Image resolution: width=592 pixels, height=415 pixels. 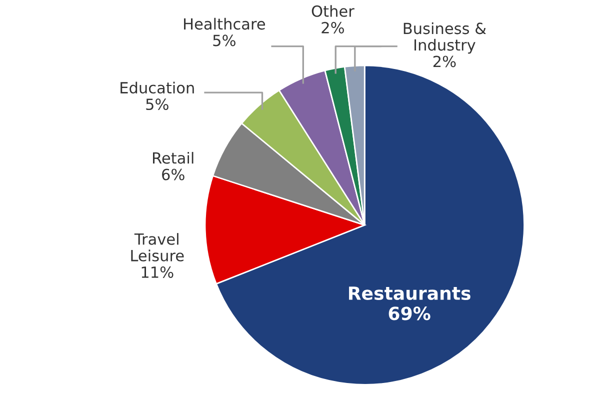 What do you see at coordinates (445, 38) in the screenshot?
I see `slice-label: Business & Industry` at bounding box center [445, 38].